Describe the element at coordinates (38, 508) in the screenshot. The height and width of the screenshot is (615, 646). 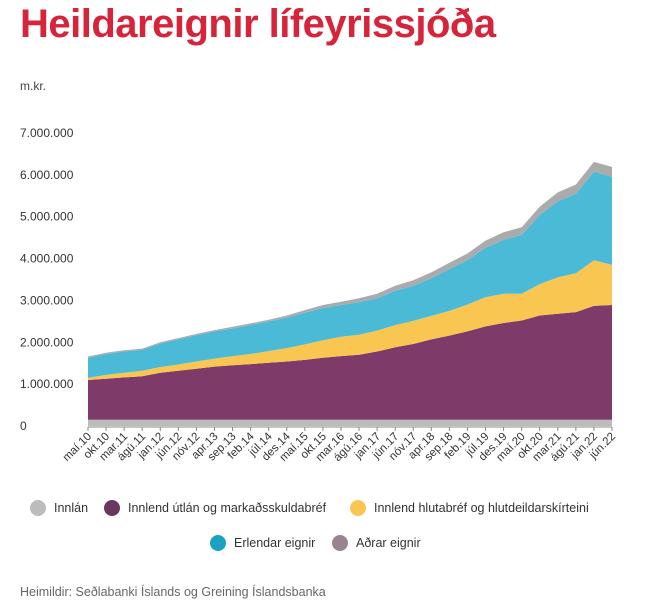
I see `legend-swatch-innlan` at that location.